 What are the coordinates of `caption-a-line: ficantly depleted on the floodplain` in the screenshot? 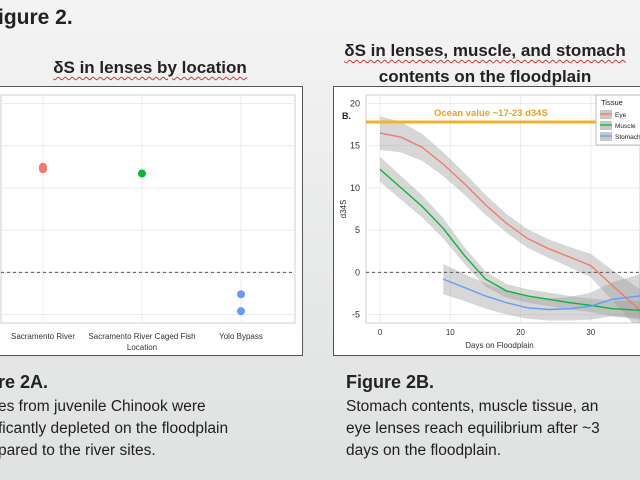 It's located at (114, 428).